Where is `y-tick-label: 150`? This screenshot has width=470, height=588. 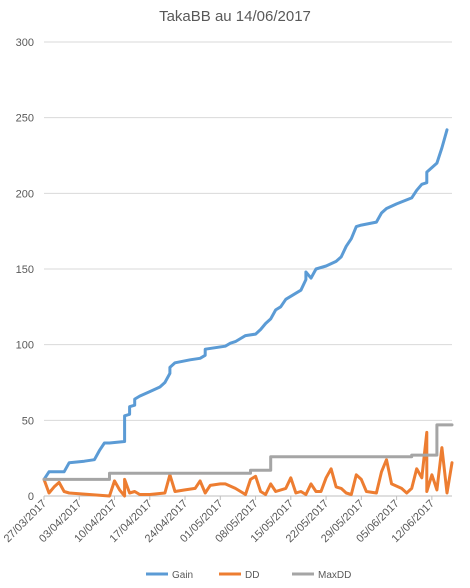
y-tick-label: 150 is located at coordinates (25, 270).